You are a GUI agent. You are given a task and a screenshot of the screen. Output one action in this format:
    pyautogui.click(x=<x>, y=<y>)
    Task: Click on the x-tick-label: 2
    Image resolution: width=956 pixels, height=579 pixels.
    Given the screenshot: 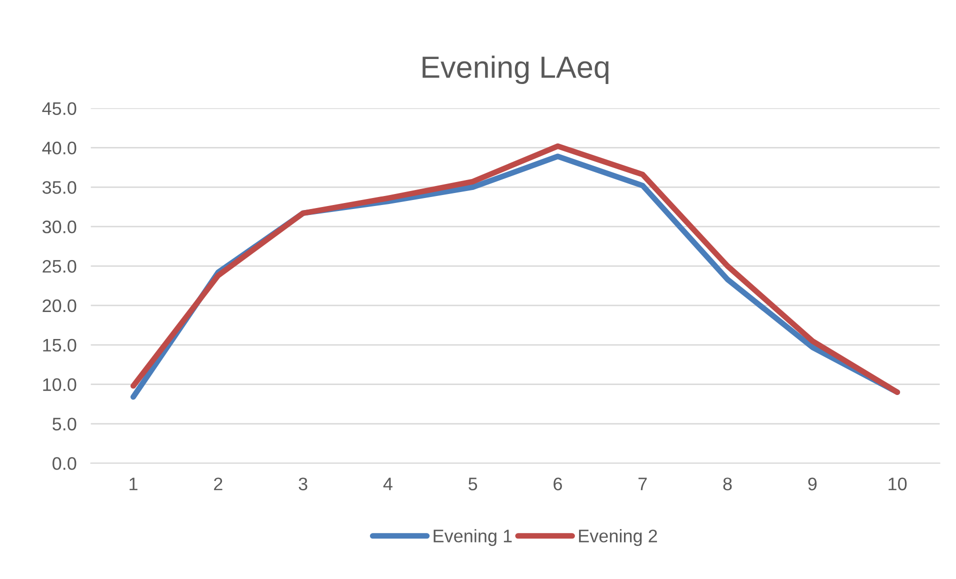 What is the action you would take?
    pyautogui.click(x=218, y=484)
    